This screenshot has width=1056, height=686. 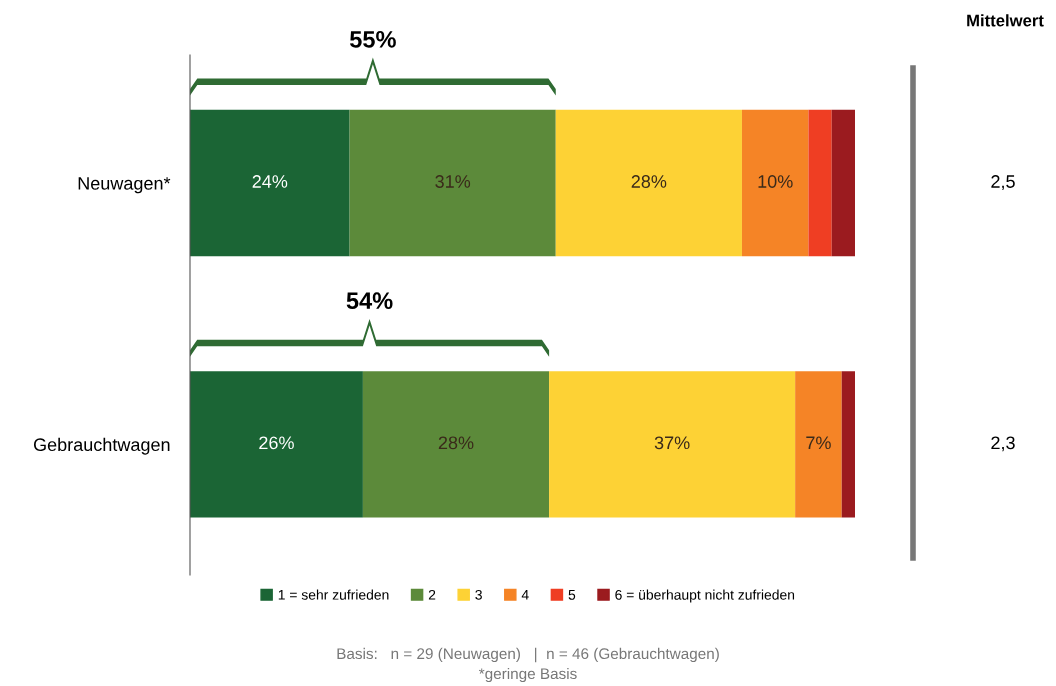 I want to click on legend-label: 4, so click(x=525, y=595).